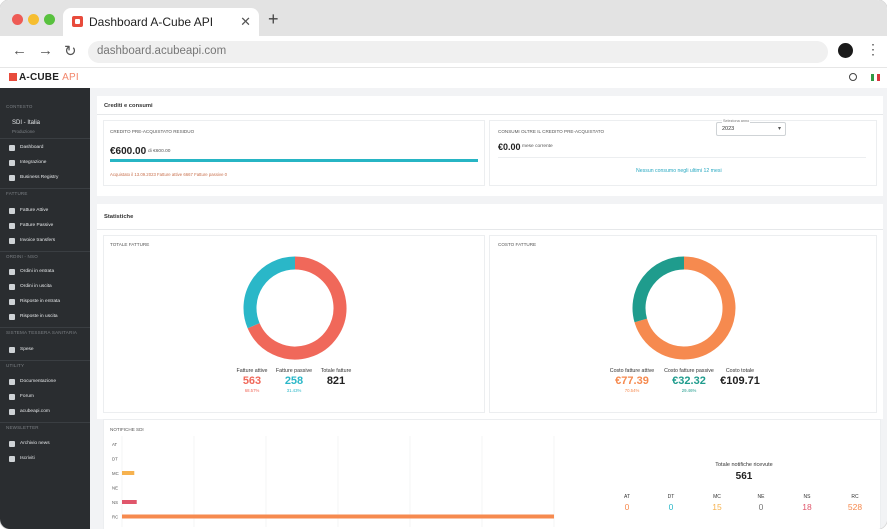  Describe the element at coordinates (658, 289) in the screenshot. I see `donut-slice-costo-passive` at that location.